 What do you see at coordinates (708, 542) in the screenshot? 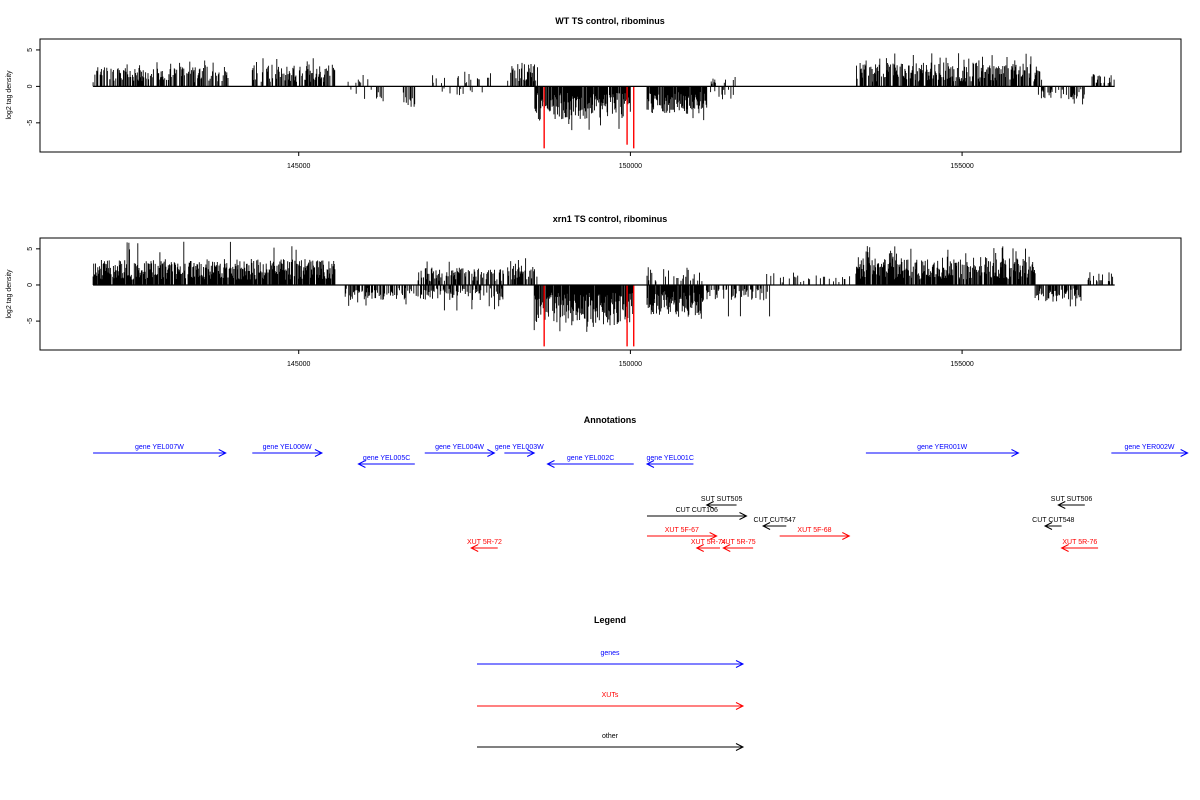
I see `feature-label: XUT 5R-74` at bounding box center [708, 542].